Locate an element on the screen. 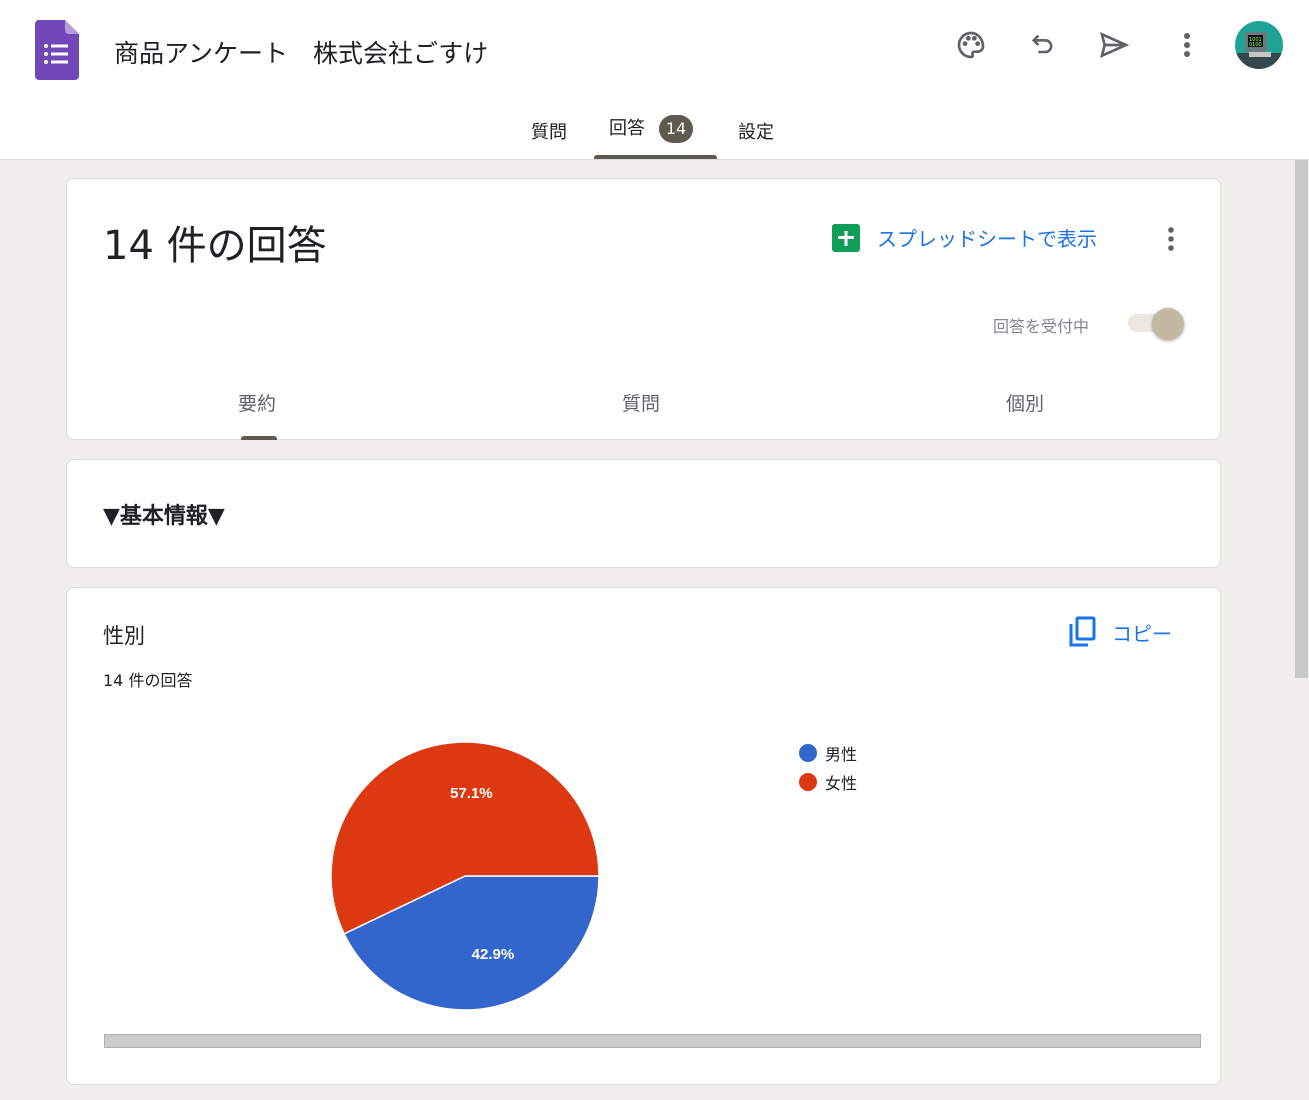 The image size is (1309, 1100). copy-label: コピー is located at coordinates (1142, 633).